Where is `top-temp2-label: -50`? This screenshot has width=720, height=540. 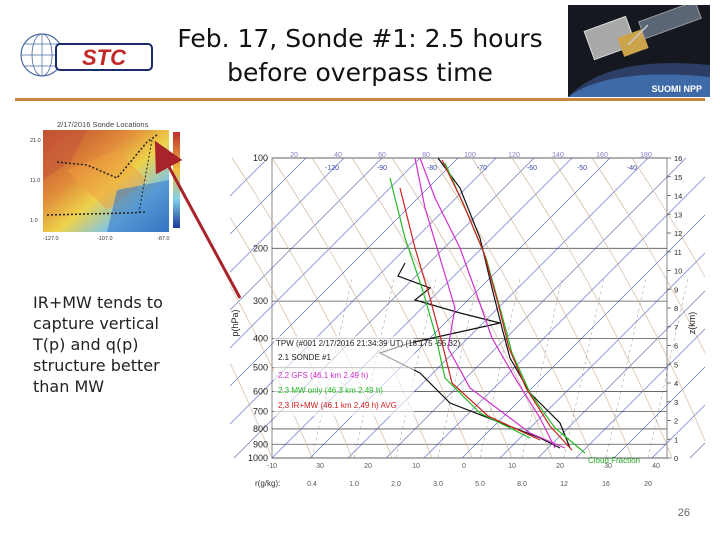
top-temp2-label: -50 is located at coordinates (582, 168).